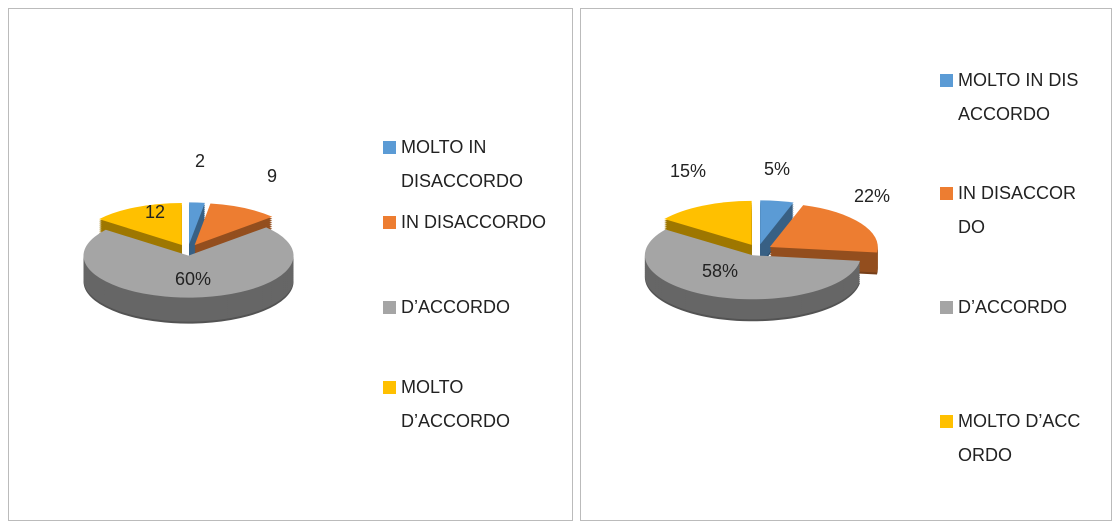 The height and width of the screenshot is (529, 1120). I want to click on data-label: 12, so click(155, 212).